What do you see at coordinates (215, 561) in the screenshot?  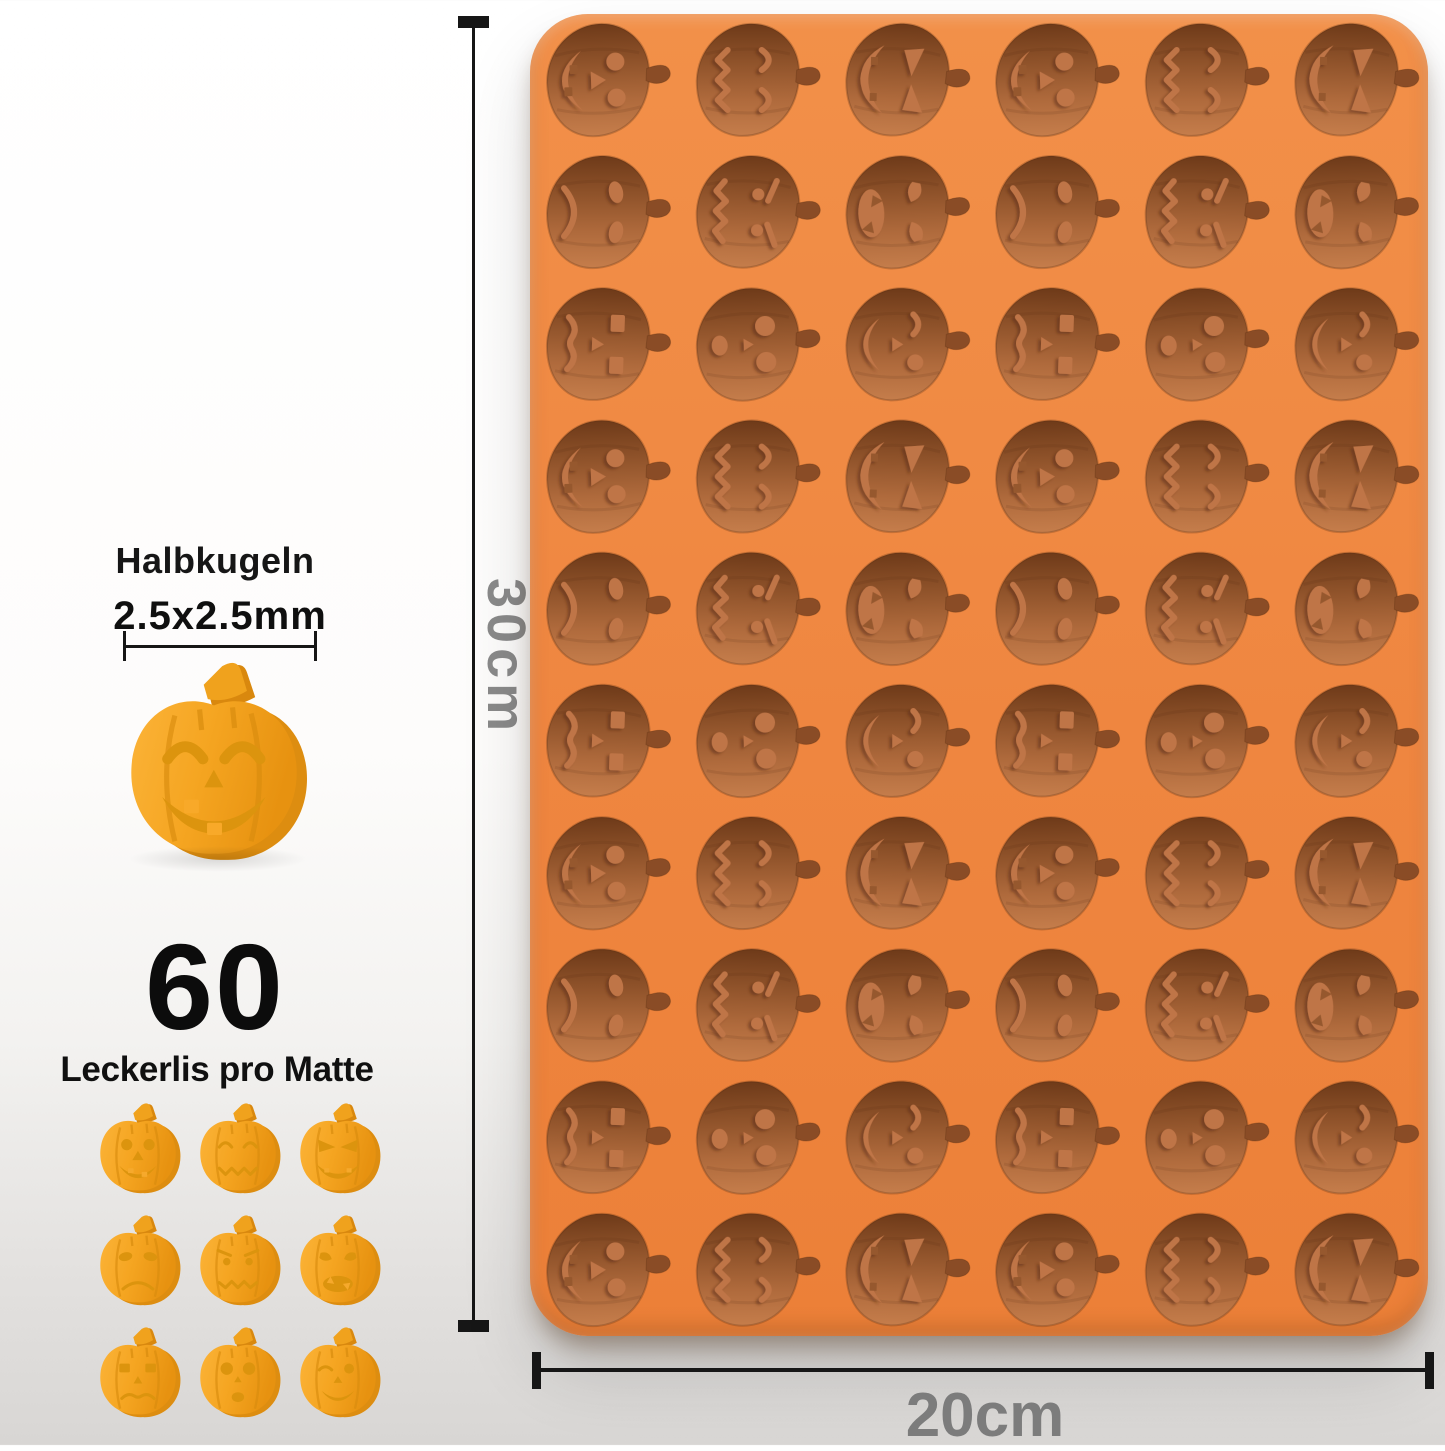 I see `cavity-shape-label: Halbkugeln` at bounding box center [215, 561].